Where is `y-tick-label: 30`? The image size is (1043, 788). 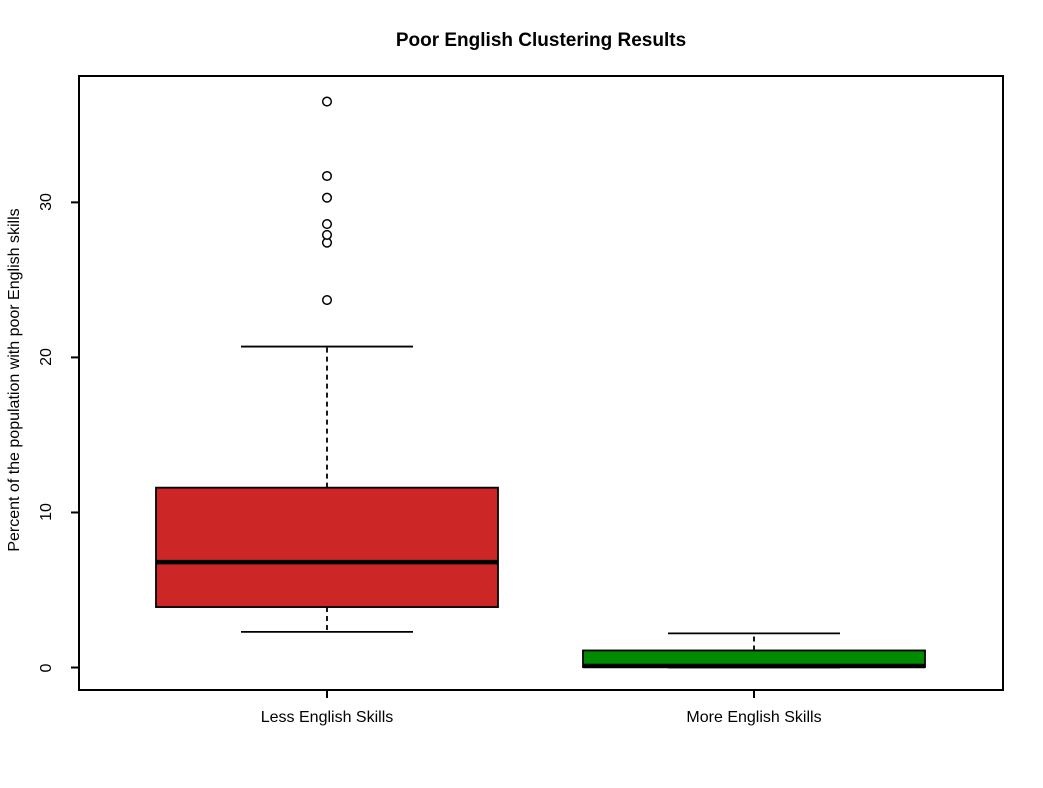 y-tick-label: 30 is located at coordinates (46, 202).